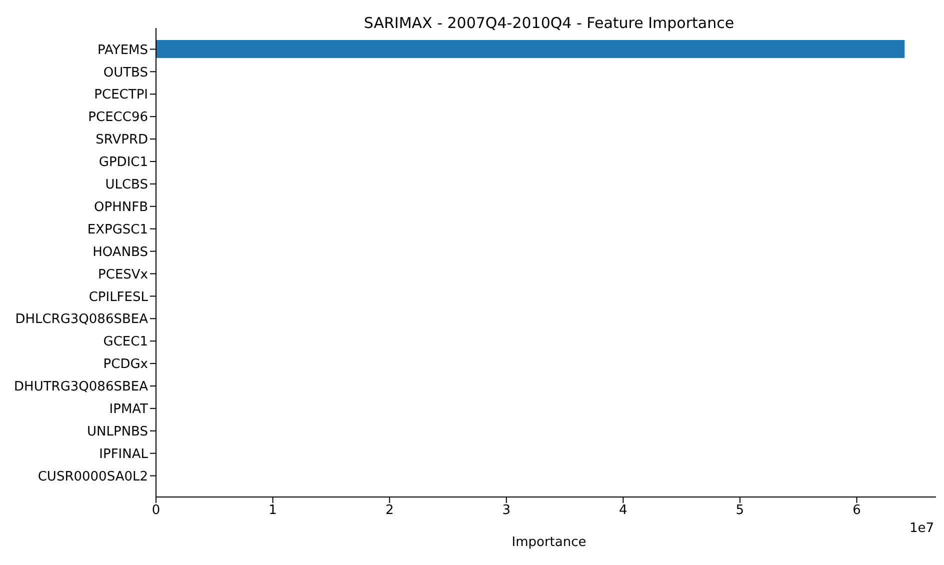  What do you see at coordinates (126, 185) in the screenshot?
I see `y-tick-label: ULCBS` at bounding box center [126, 185].